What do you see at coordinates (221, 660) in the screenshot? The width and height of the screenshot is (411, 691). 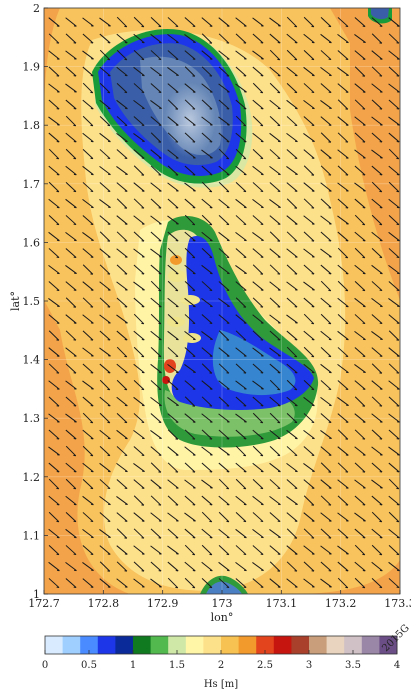 I see `colorbar-ticks: 0 0.5 1 1.5 2 2.5 3 3.5 4` at bounding box center [221, 660].